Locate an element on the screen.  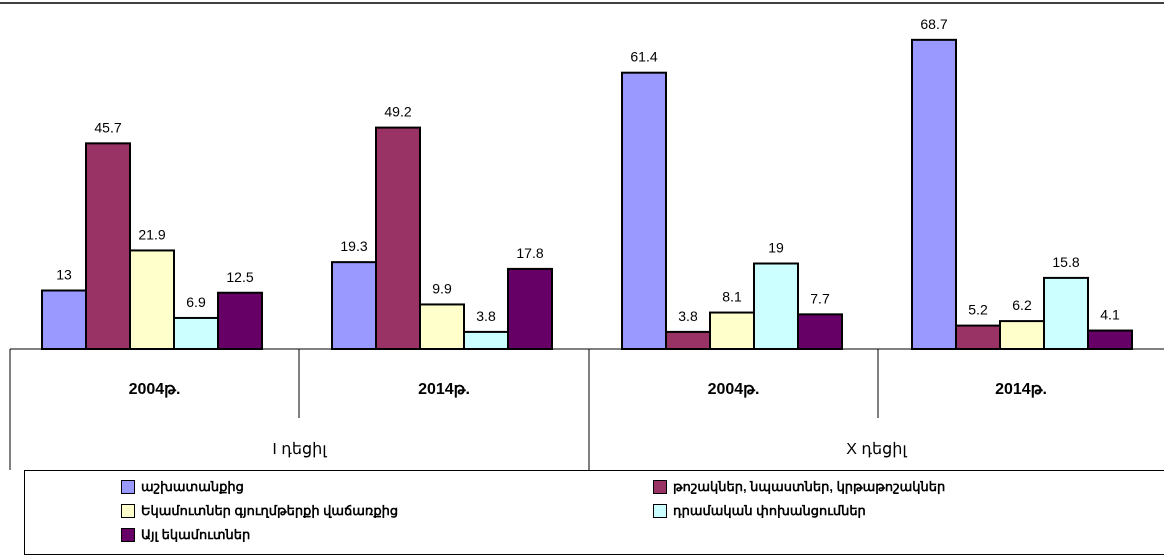
legend-item: դրամական փոխանցումներ is located at coordinates (759, 511).